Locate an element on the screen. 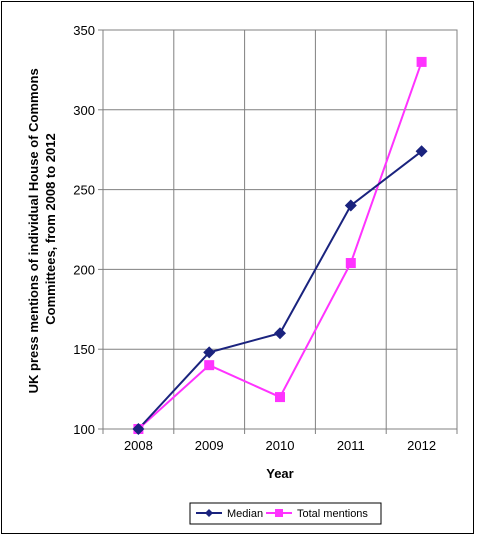 The height and width of the screenshot is (537, 477). legend-label-median: Median is located at coordinates (245, 514).